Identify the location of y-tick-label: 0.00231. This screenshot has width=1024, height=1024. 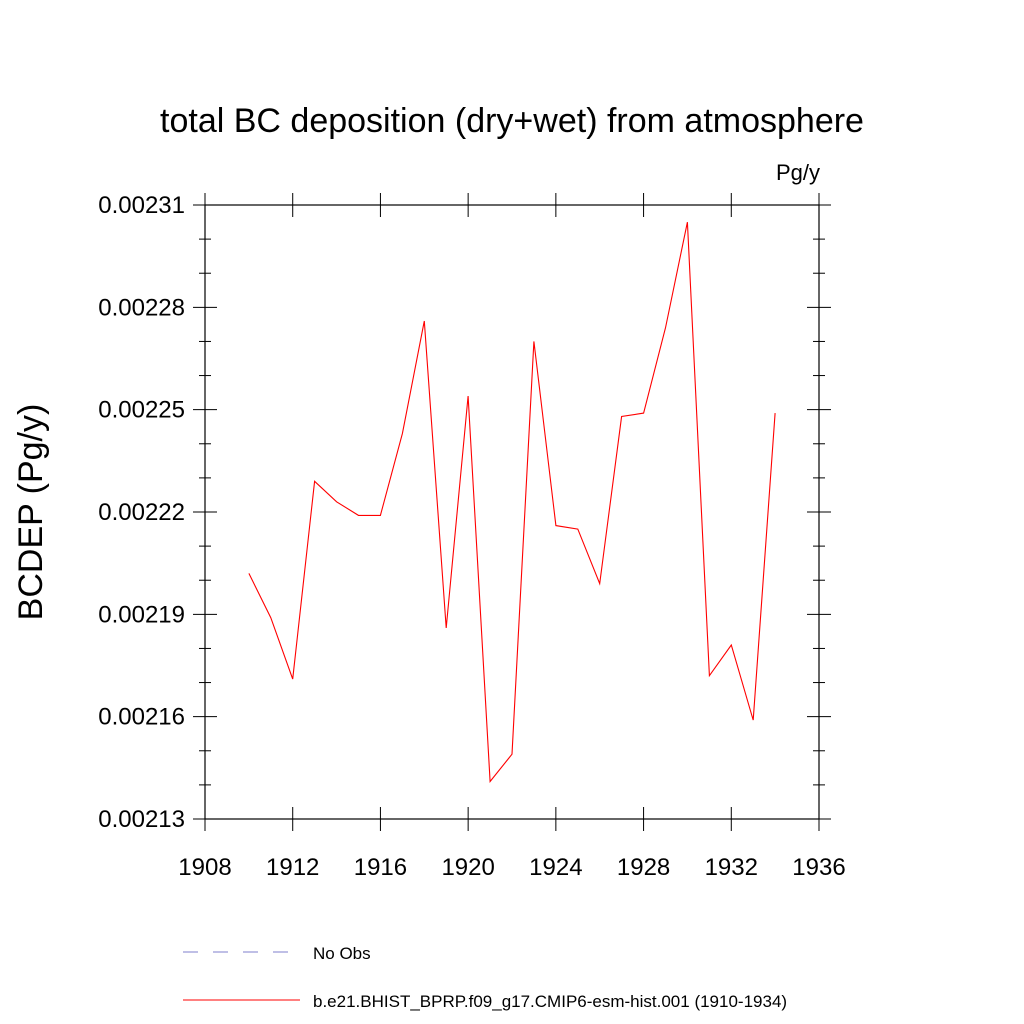
(141, 205).